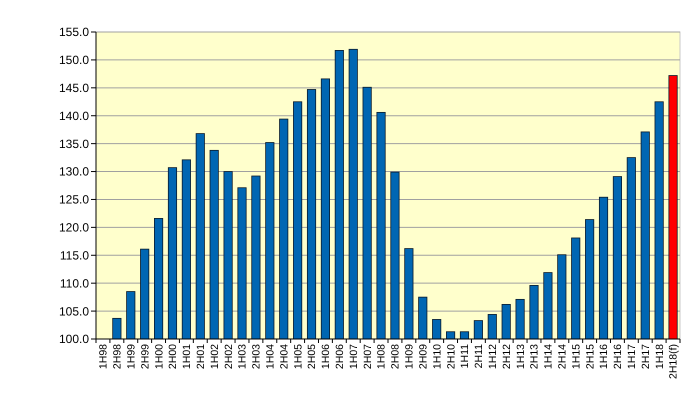 The image size is (700, 396). I want to click on x-tick-label: 2H04, so click(284, 357).